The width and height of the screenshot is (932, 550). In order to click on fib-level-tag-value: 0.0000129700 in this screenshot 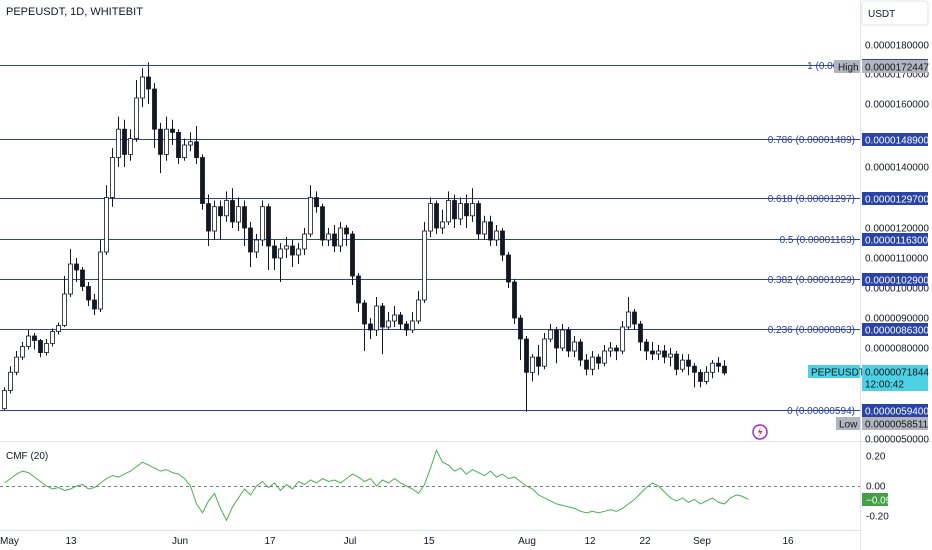, I will do `click(897, 200)`.